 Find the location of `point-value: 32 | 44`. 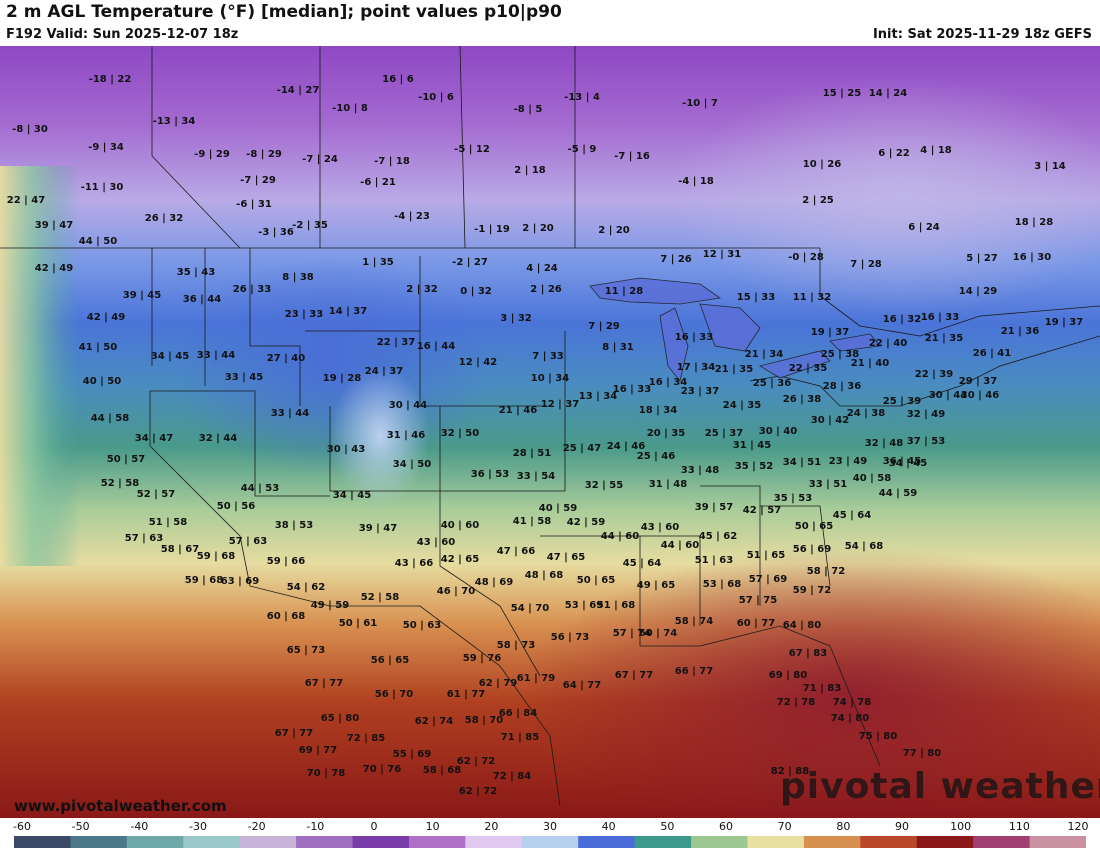

point-value: 32 | 44 is located at coordinates (218, 438).